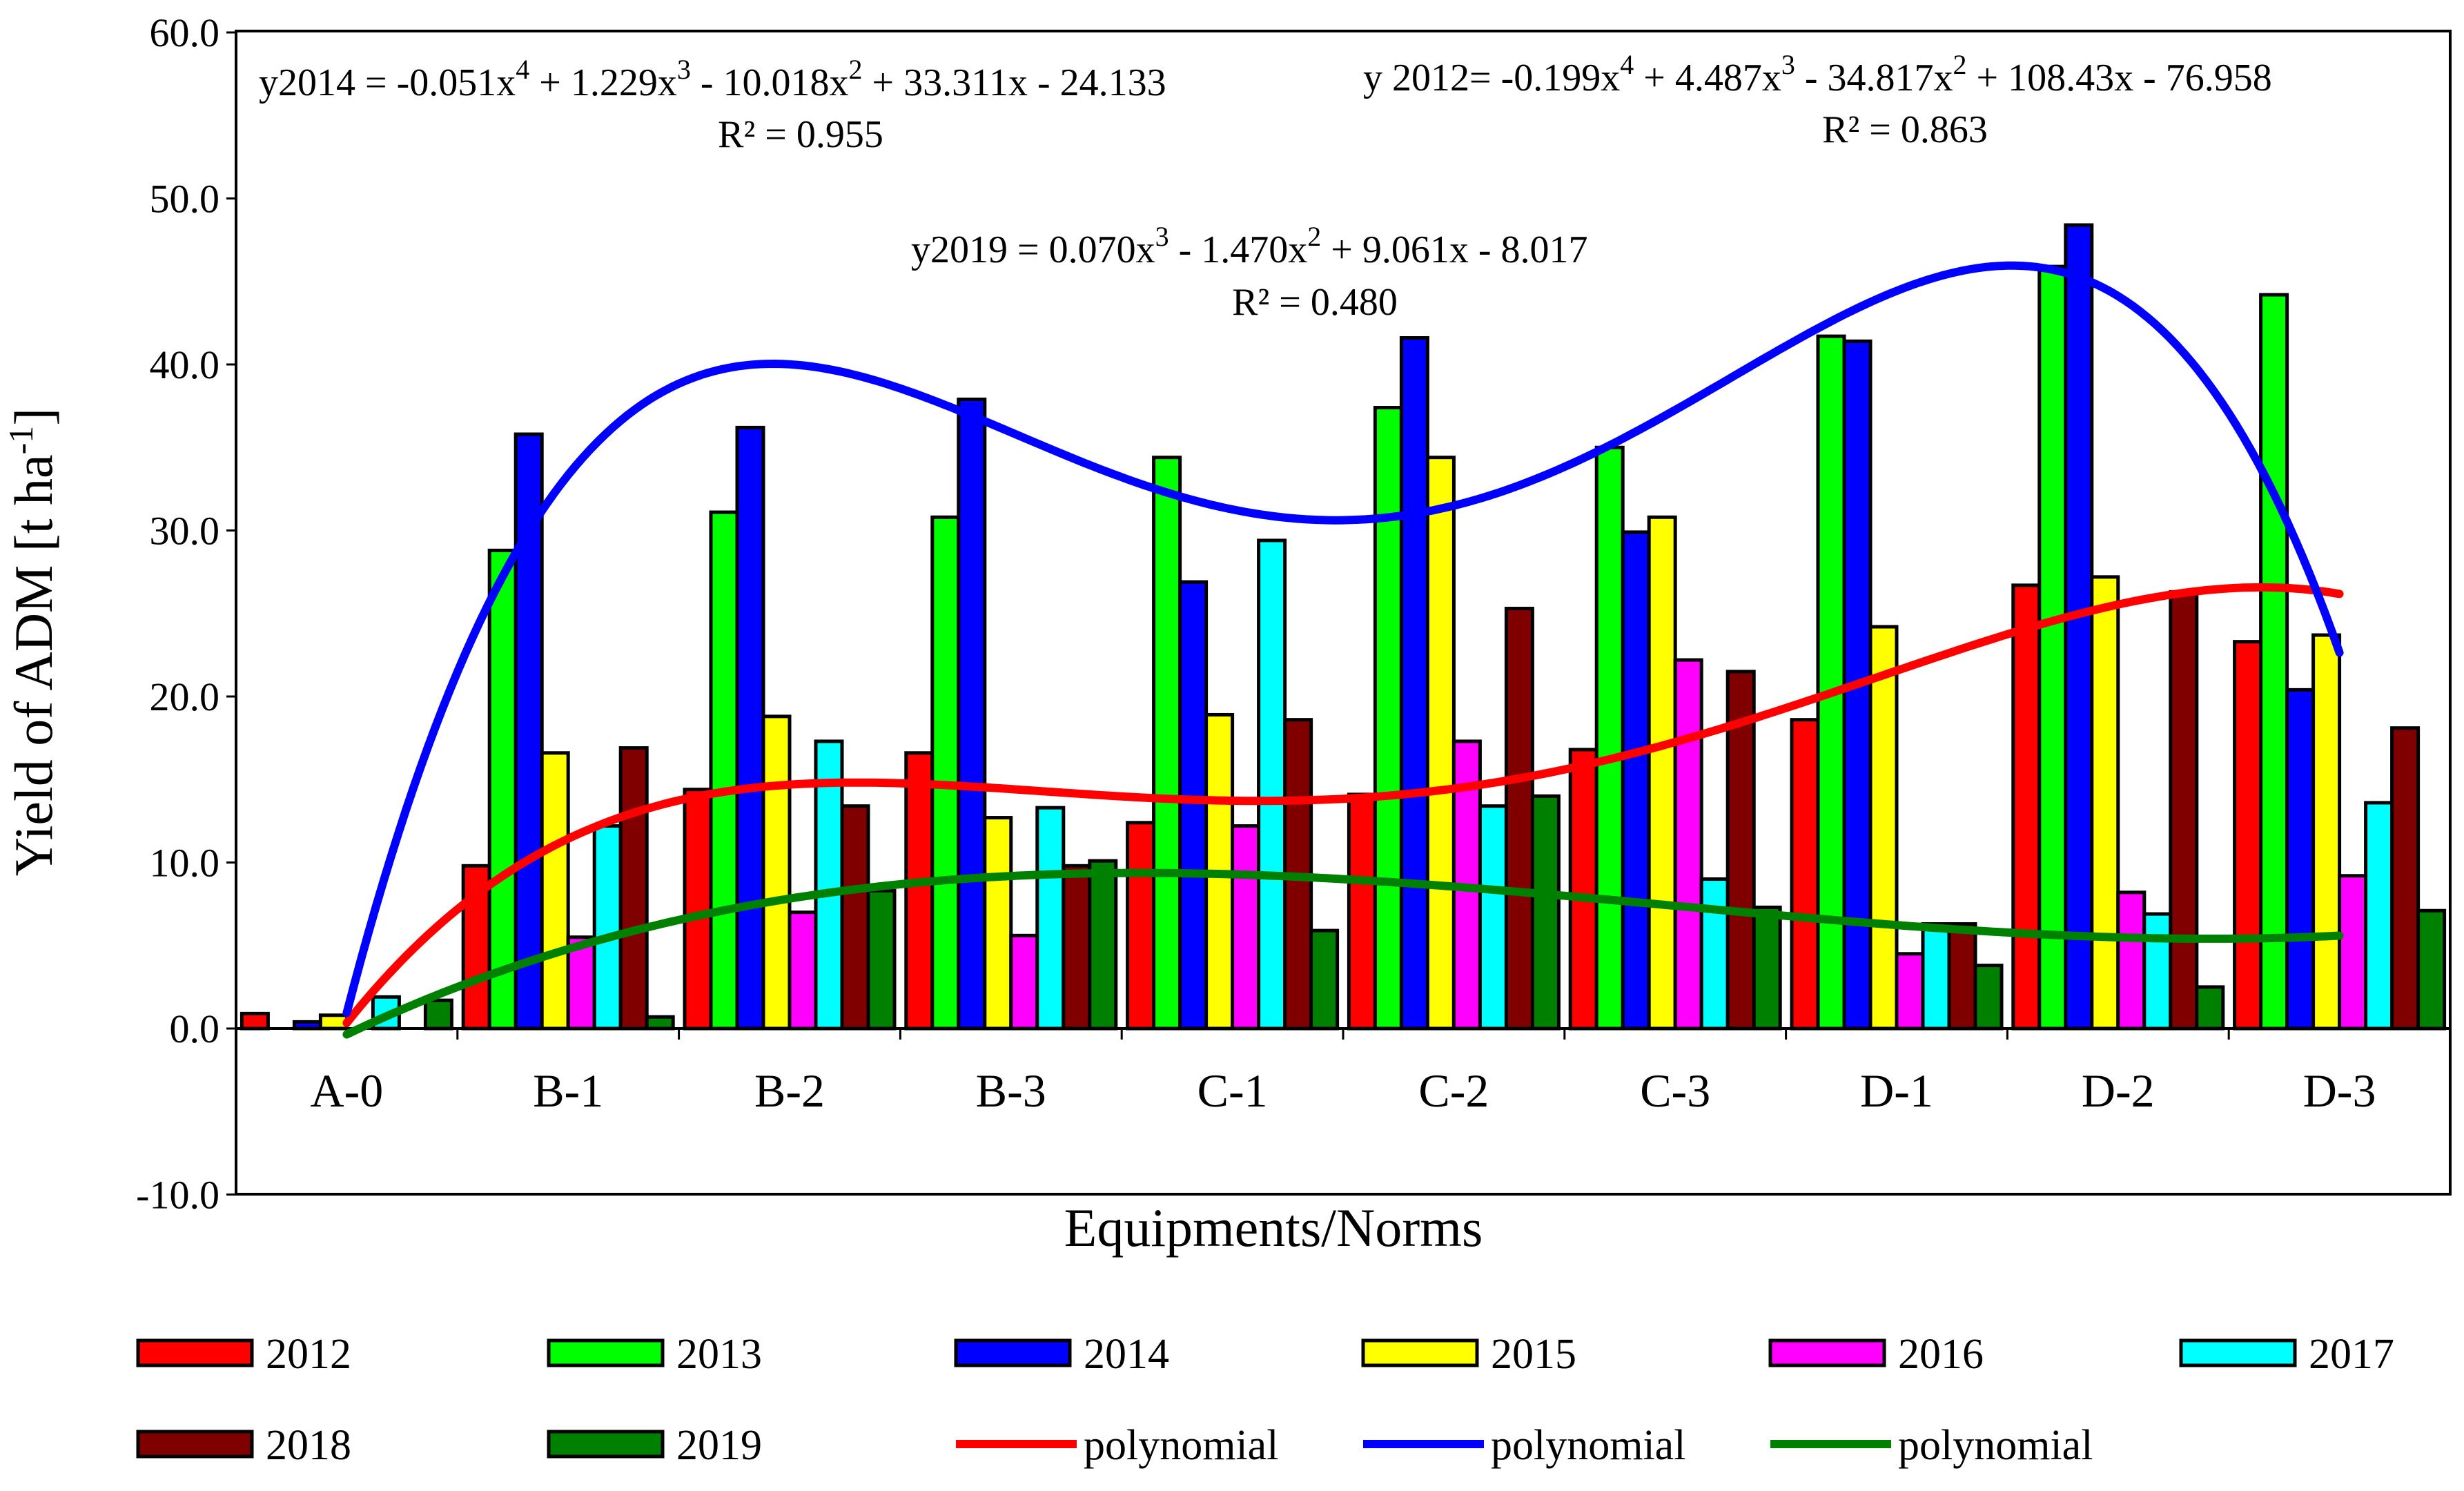  Describe the element at coordinates (855, 69) in the screenshot. I see `eq-2014-sup3: 2` at that location.